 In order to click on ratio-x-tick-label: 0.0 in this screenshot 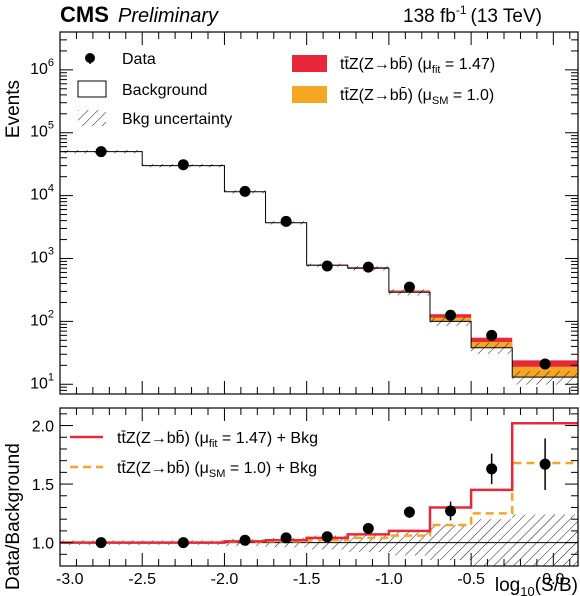, I will do `click(553, 579)`.